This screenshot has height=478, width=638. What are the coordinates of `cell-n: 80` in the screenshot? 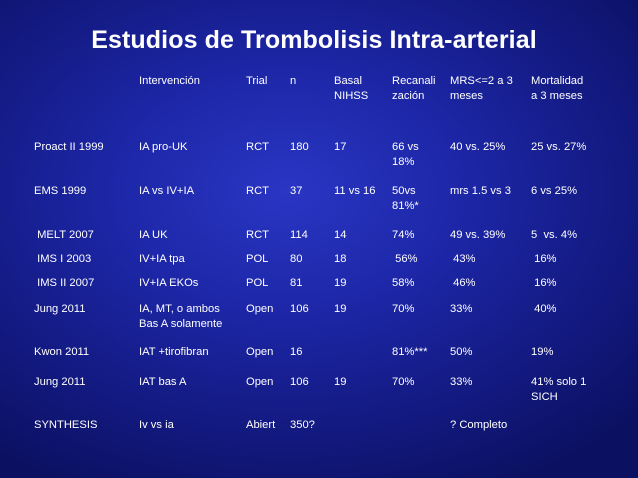 It's located at (296, 259).